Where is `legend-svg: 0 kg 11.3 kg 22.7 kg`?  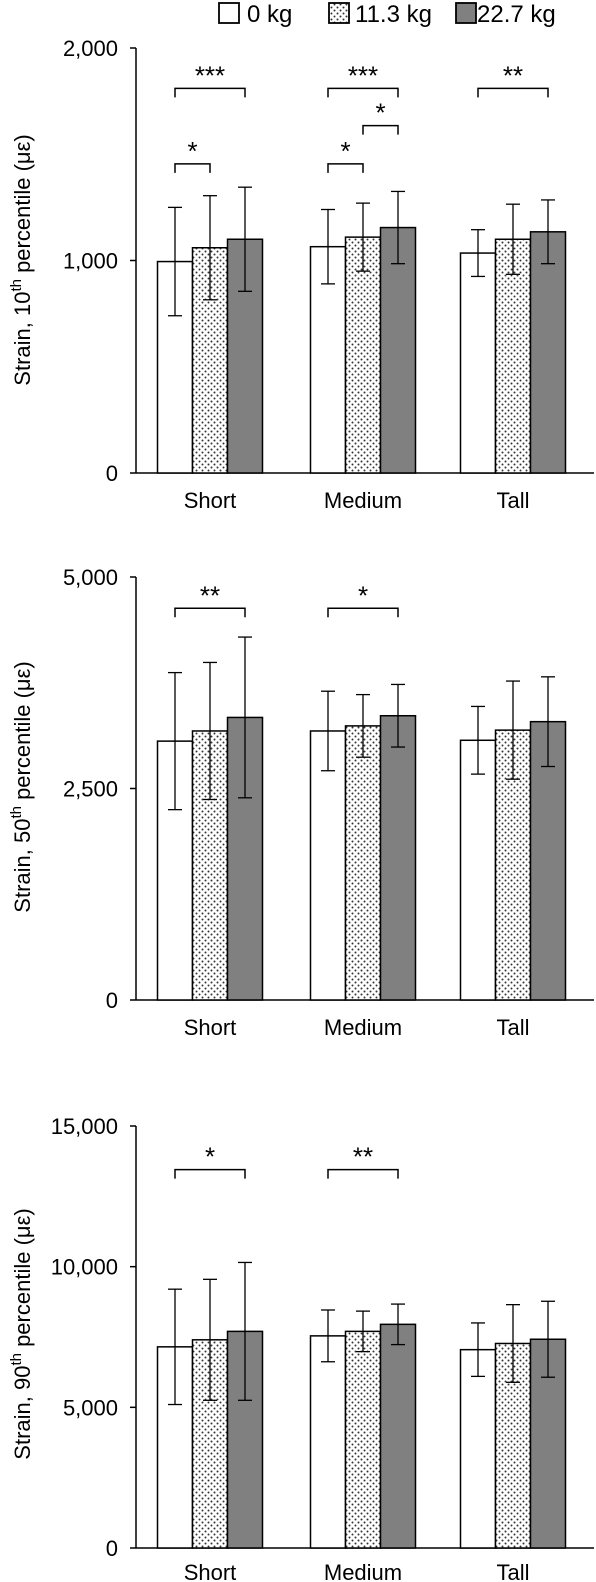
legend-svg: 0 kg 11.3 kg 22.7 kg is located at coordinates (387, 14).